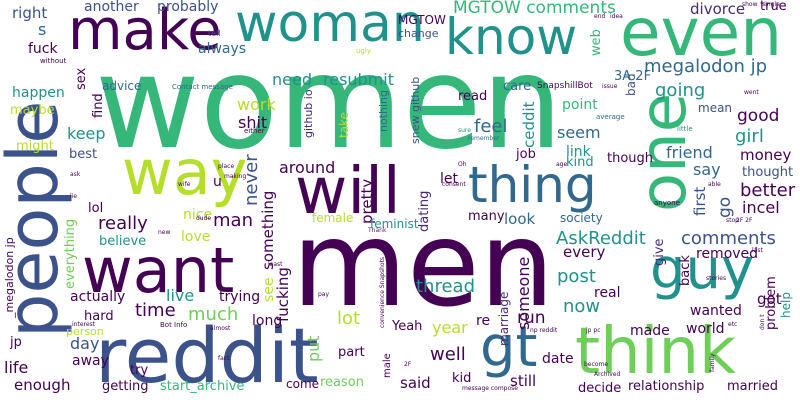 This screenshot has height=400, width=800. Describe the element at coordinates (53, 61) in the screenshot. I see `word-without: without` at that location.